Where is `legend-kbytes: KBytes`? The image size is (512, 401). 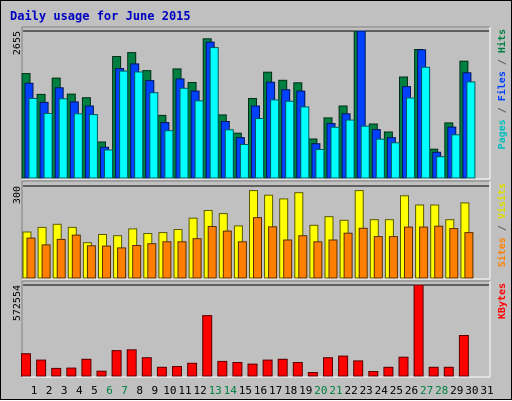 legend-kbytes: KBytes is located at coordinates (502, 301).